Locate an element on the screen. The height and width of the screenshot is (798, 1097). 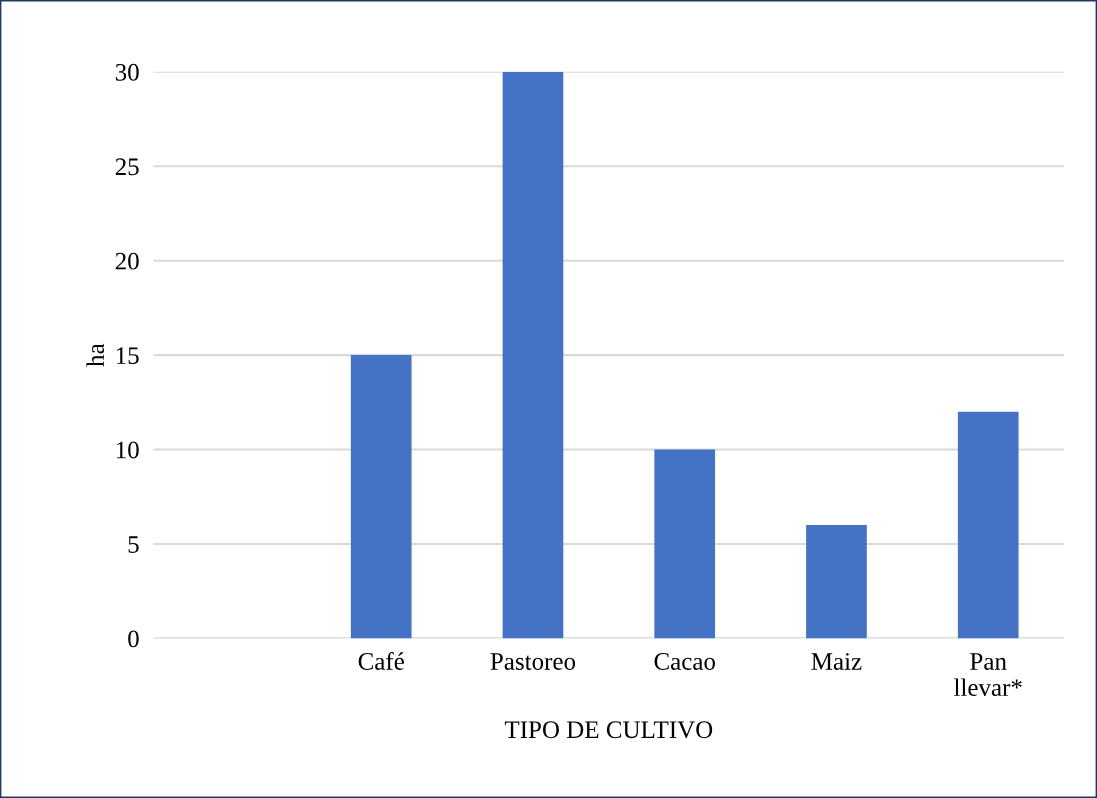
y-tick-label: 20 is located at coordinates (127, 261).